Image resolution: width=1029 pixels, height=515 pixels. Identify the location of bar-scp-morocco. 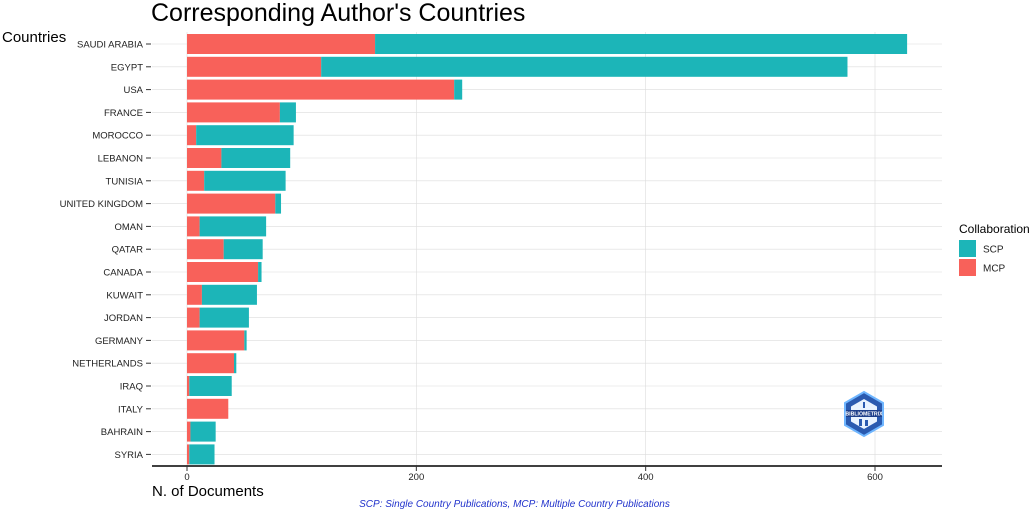
(245, 135).